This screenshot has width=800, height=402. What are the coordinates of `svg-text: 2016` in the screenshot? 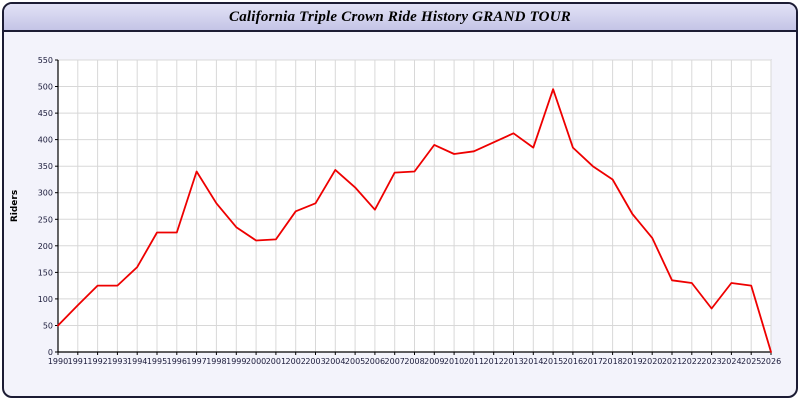 It's located at (573, 361).